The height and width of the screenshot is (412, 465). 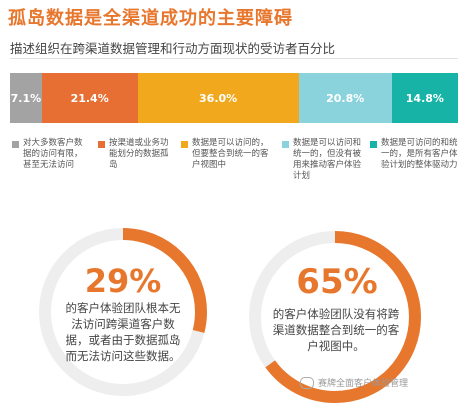 What do you see at coordinates (123, 281) in the screenshot?
I see `stat-percent: 29%` at bounding box center [123, 281].